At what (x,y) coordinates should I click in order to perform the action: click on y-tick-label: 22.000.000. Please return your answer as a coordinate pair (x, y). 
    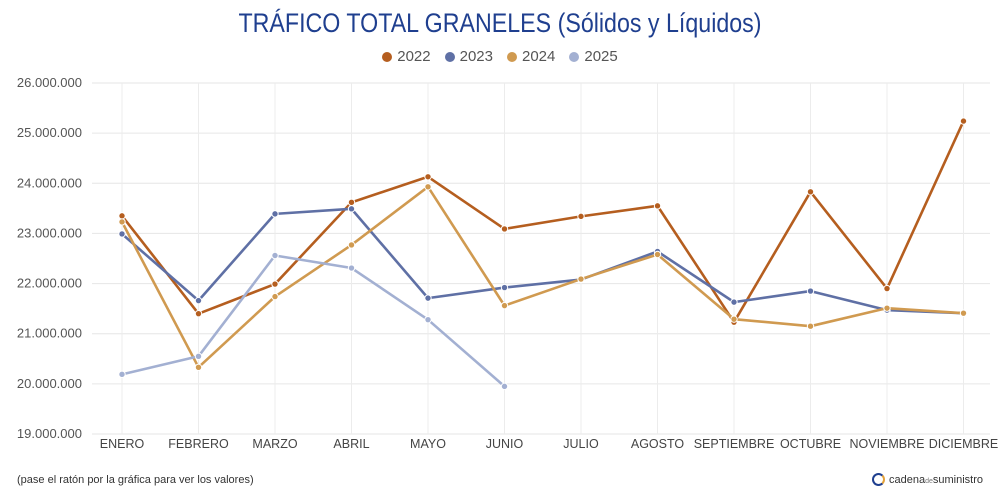
    Looking at the image, I should click on (49, 283).